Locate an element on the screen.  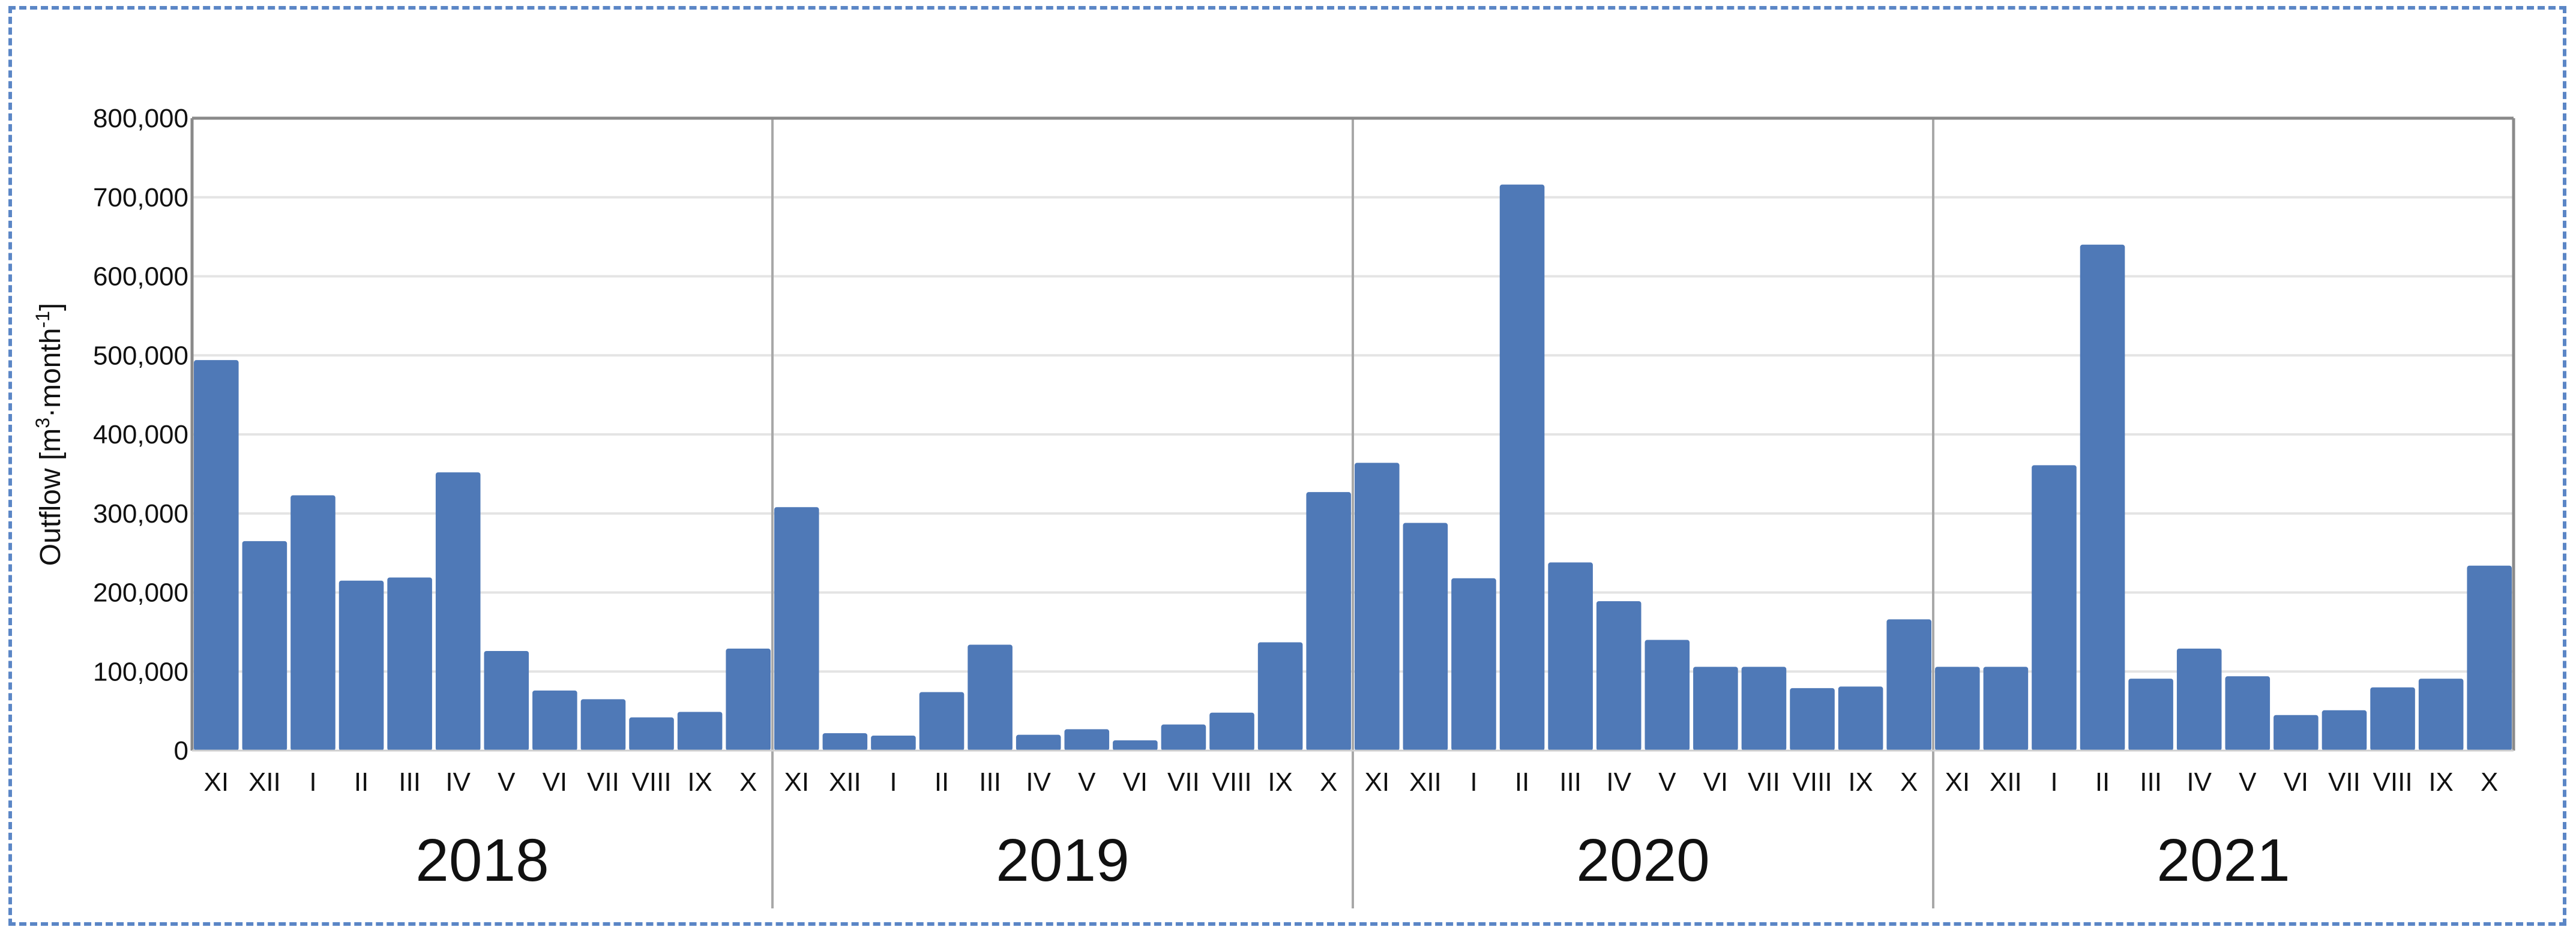
bar-2018-III is located at coordinates (409, 664).